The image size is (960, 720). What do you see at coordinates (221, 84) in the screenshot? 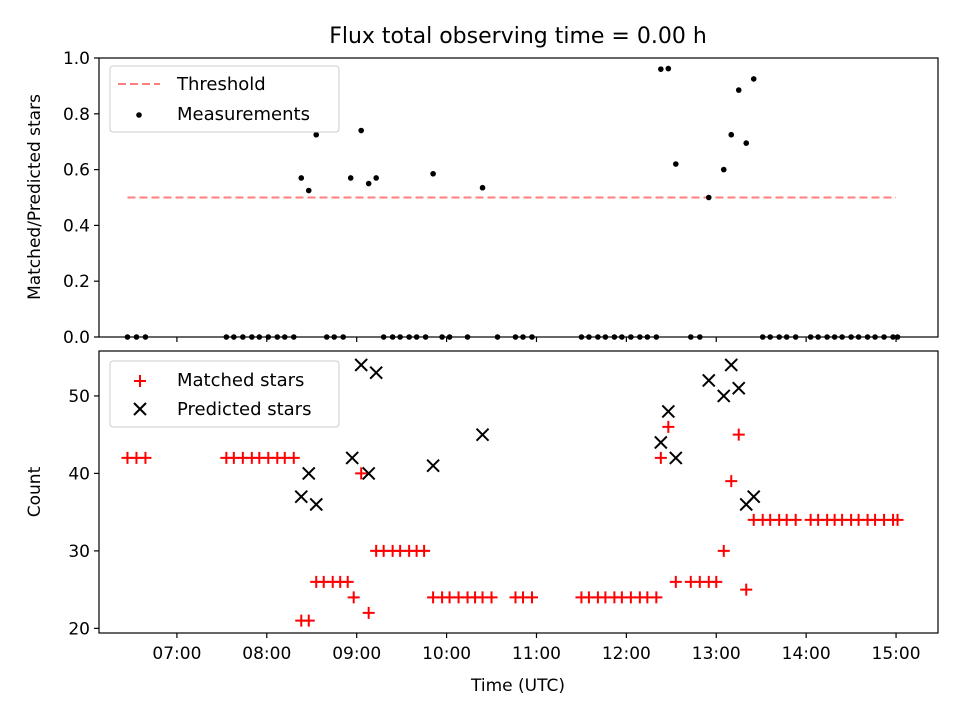
I see `legend-threshold-label: Threshold` at bounding box center [221, 84].